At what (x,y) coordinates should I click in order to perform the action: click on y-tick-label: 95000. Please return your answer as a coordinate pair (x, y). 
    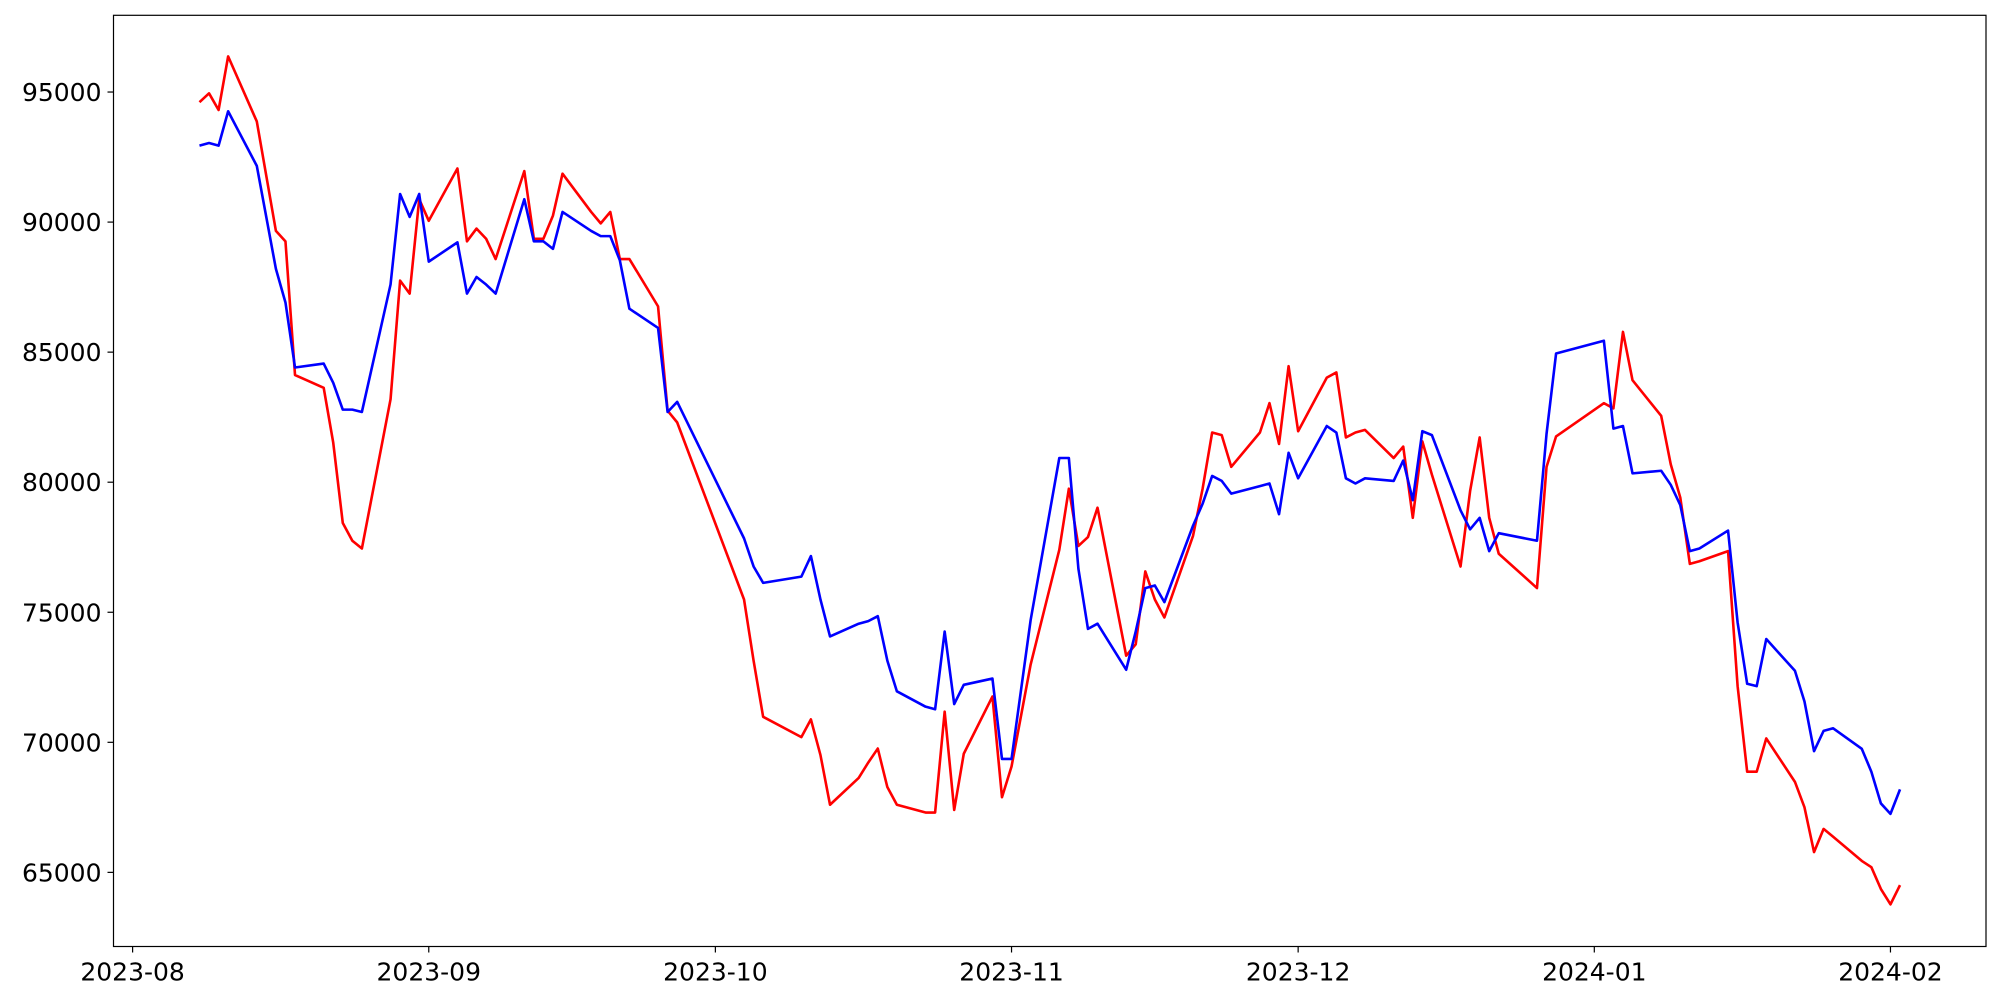
    Looking at the image, I should click on (62, 92).